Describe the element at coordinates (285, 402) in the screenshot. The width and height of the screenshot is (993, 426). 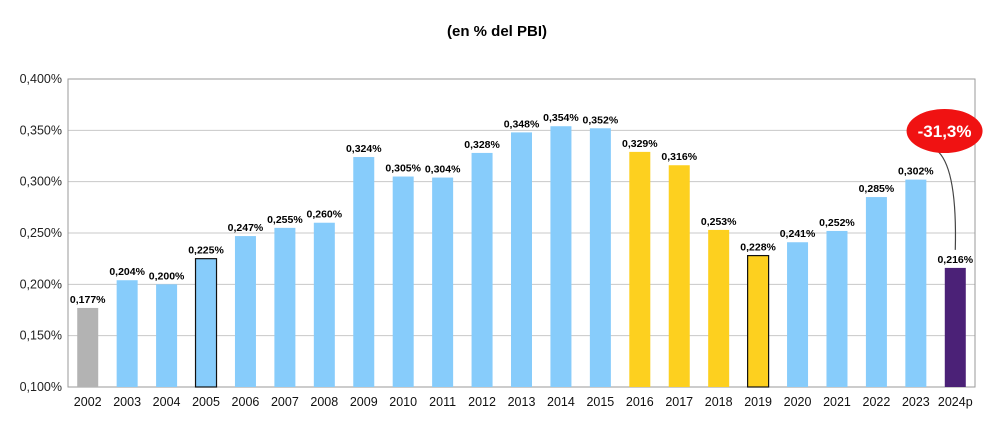
I see `x-tick-label: 2007` at that location.